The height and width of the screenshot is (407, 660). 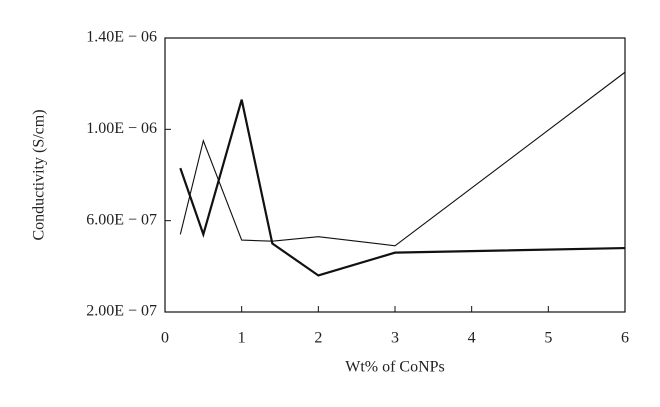 What do you see at coordinates (121, 128) in the screenshot?
I see `y-tick-label: 1.00E − 06` at bounding box center [121, 128].